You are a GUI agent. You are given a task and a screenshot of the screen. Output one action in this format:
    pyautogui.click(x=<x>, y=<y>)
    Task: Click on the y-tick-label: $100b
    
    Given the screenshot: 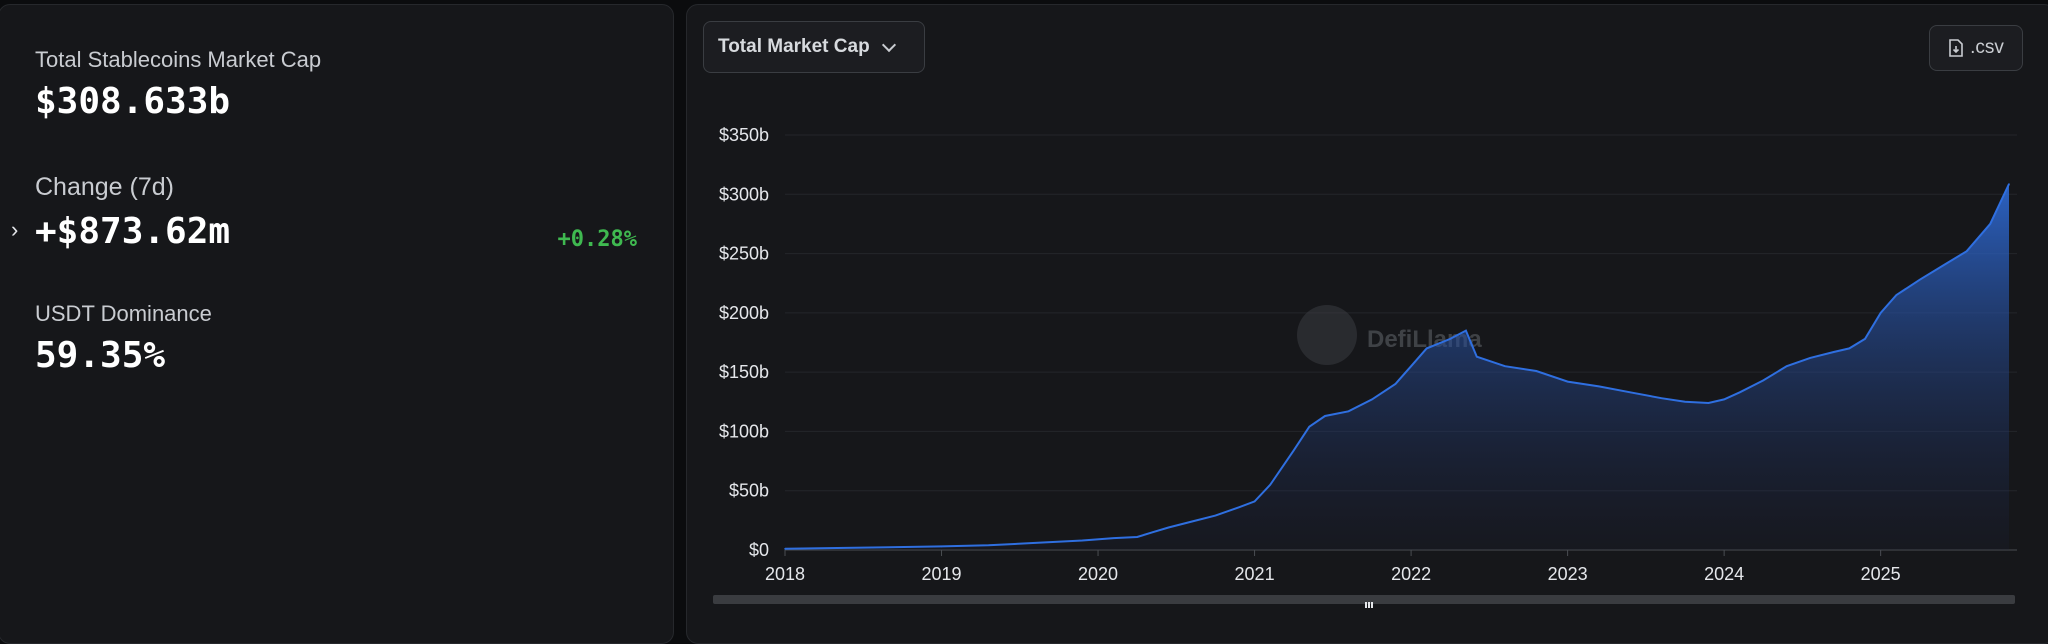 What is the action you would take?
    pyautogui.click(x=744, y=431)
    